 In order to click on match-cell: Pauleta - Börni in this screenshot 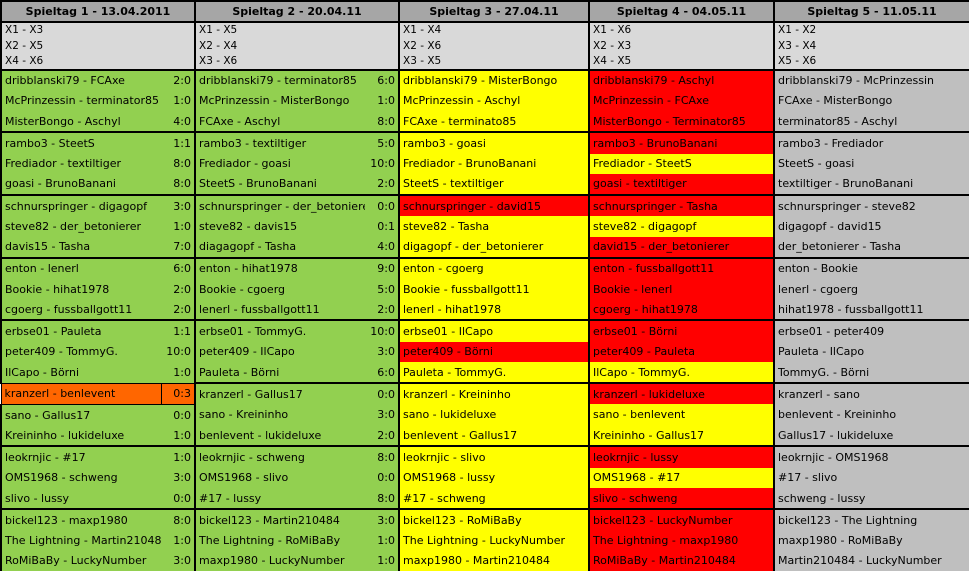, I will do `click(279, 372)`.